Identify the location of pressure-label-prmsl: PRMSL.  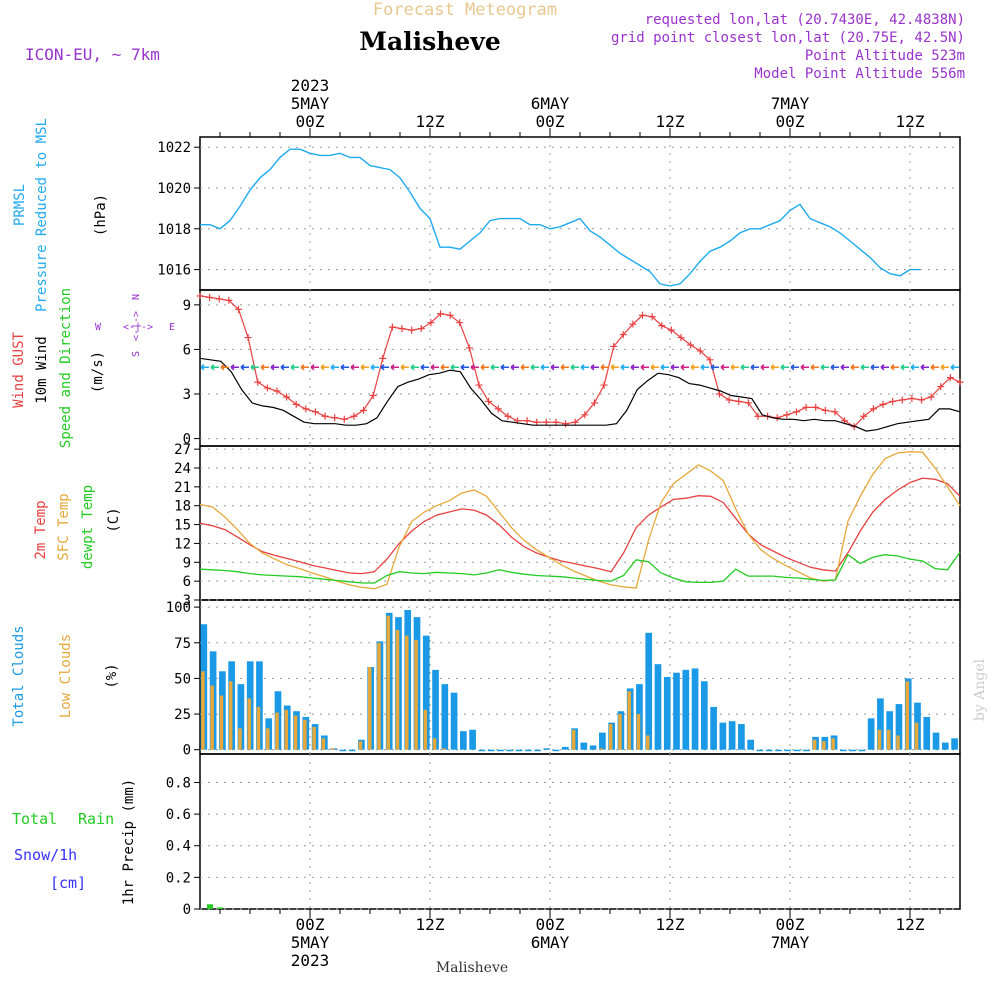
(20, 205).